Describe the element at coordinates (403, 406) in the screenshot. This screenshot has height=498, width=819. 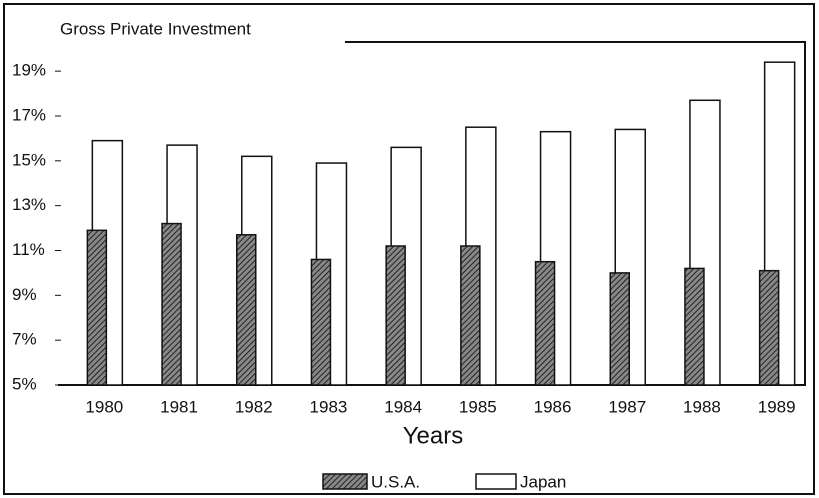
I see `x-tick-label: 1984` at that location.